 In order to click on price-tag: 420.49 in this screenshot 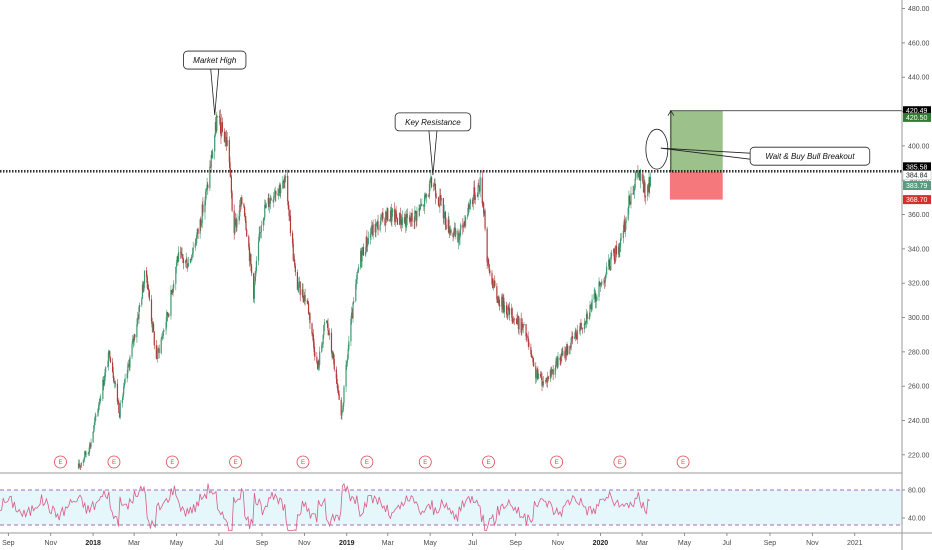, I will do `click(917, 111)`.